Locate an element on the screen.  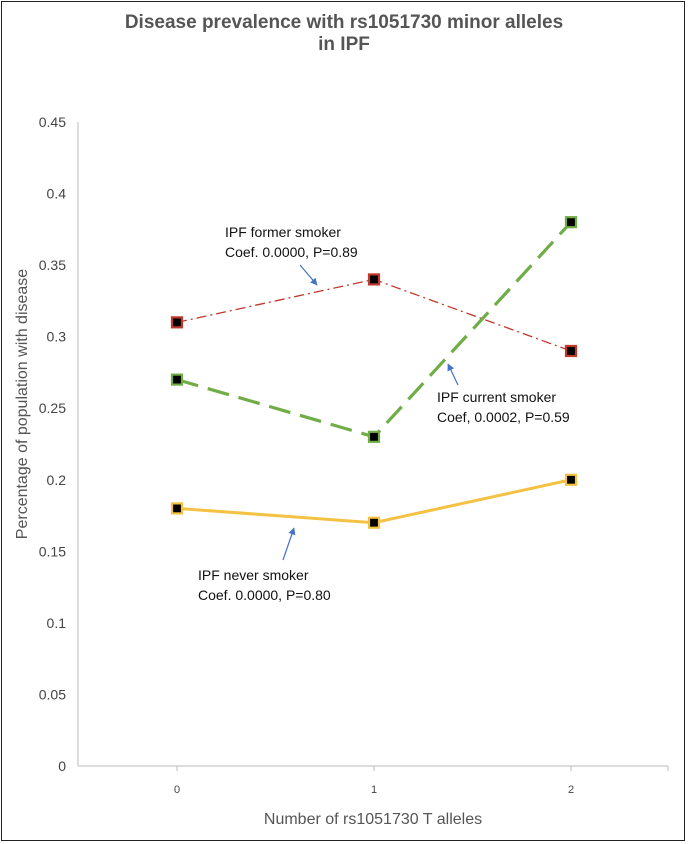
x-tick-label: 0 is located at coordinates (177, 790).